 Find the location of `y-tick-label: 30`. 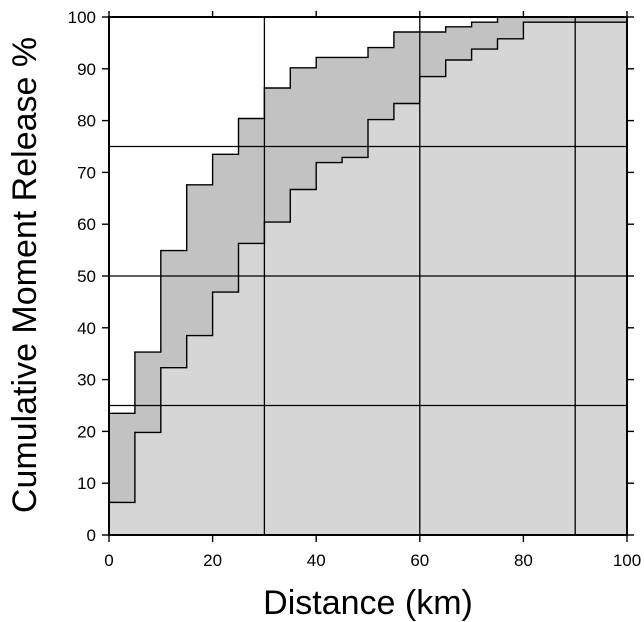

y-tick-label: 30 is located at coordinates (86, 380).